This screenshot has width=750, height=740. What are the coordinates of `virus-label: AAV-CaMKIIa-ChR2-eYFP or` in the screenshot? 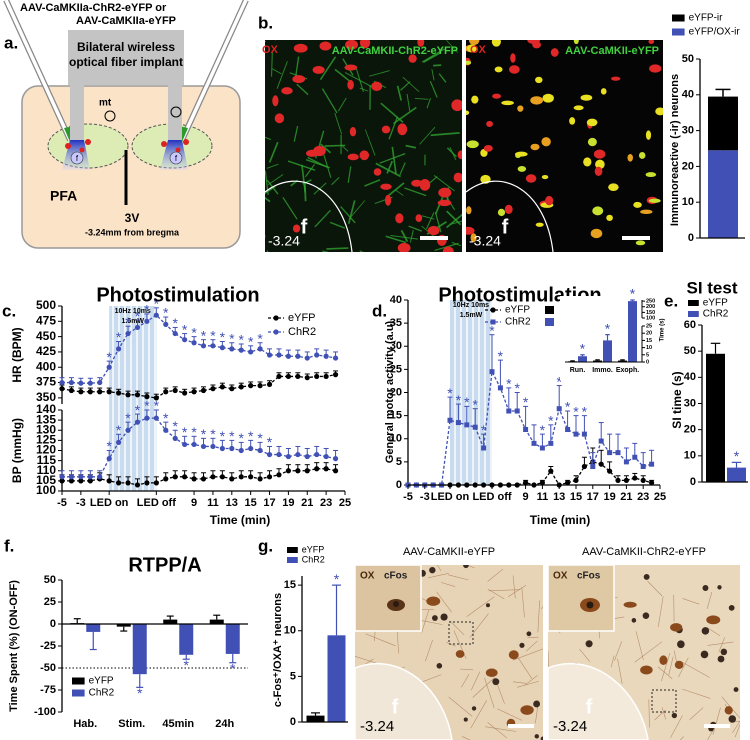 It's located at (93, 8).